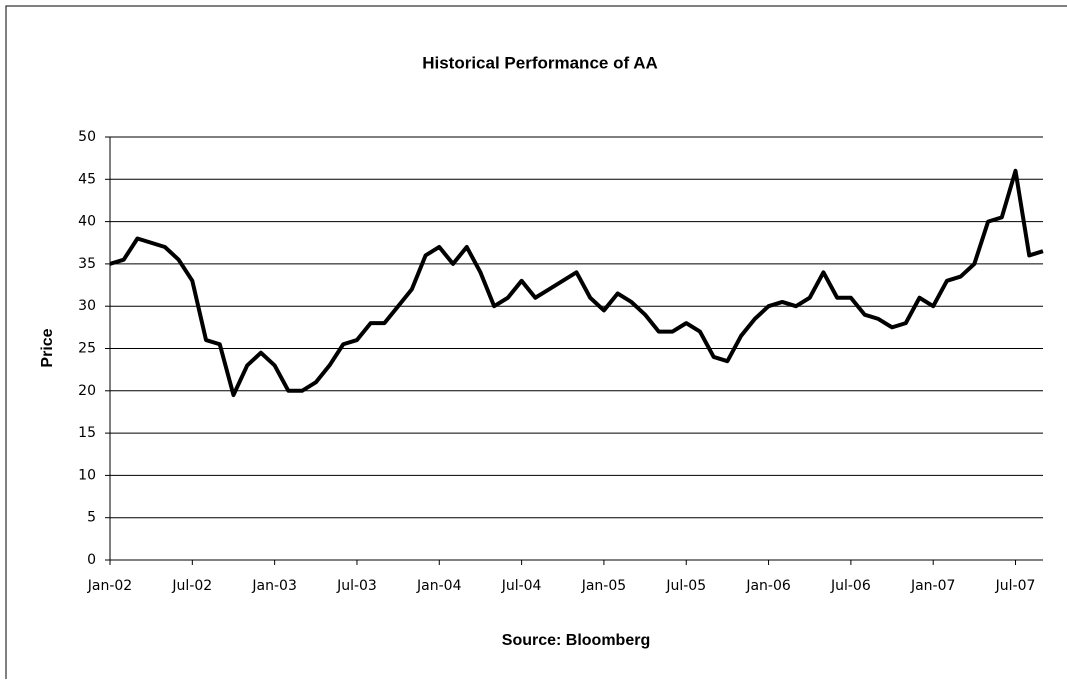 Image resolution: width=1067 pixels, height=683 pixels. I want to click on y-tick-label: 20, so click(87, 391).